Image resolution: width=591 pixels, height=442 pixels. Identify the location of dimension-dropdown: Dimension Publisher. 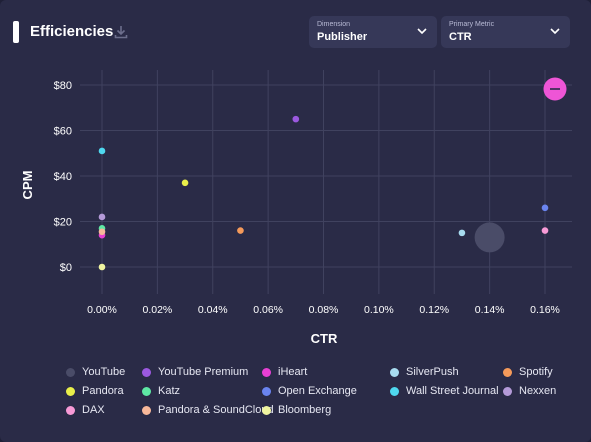
(373, 32).